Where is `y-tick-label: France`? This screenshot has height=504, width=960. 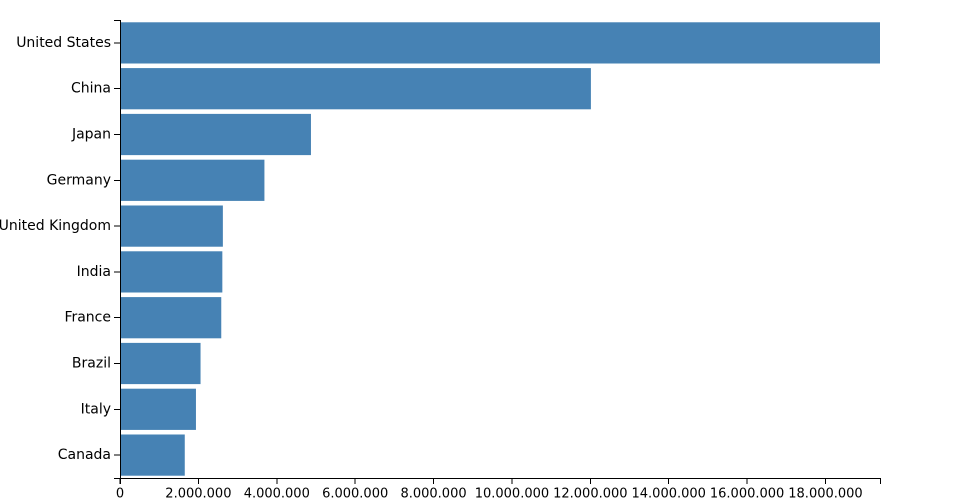 y-tick-label: France is located at coordinates (87, 318).